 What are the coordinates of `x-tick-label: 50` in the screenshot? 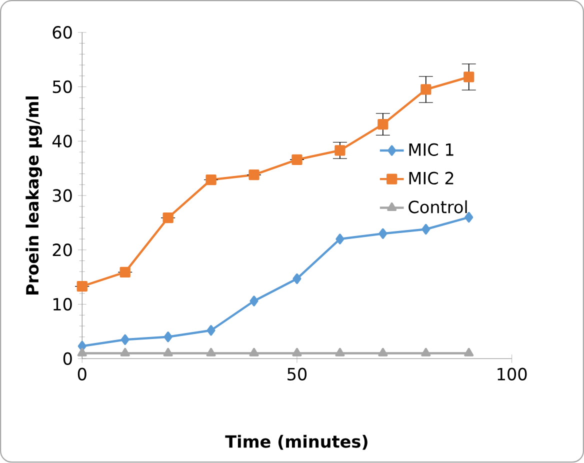 It's located at (297, 374).